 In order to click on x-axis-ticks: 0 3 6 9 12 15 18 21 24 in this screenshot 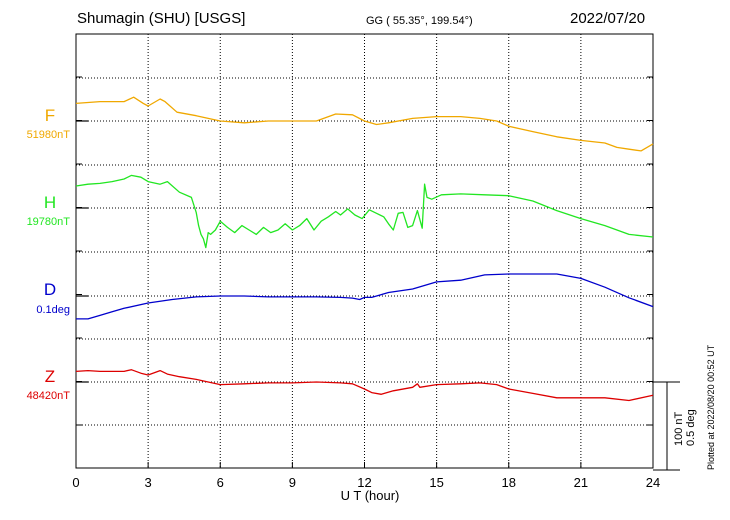, I will do `click(366, 476)`.